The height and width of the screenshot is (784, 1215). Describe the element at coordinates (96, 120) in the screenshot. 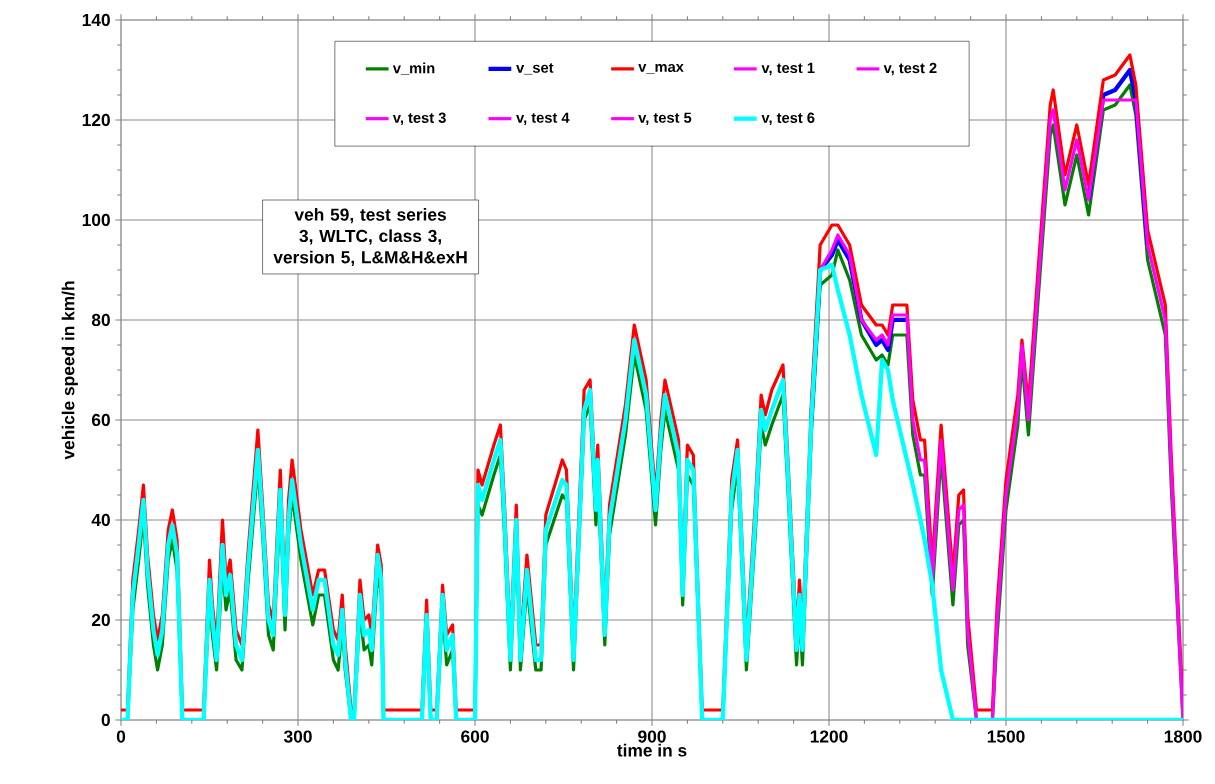

I see `y-tick-label: 120` at that location.